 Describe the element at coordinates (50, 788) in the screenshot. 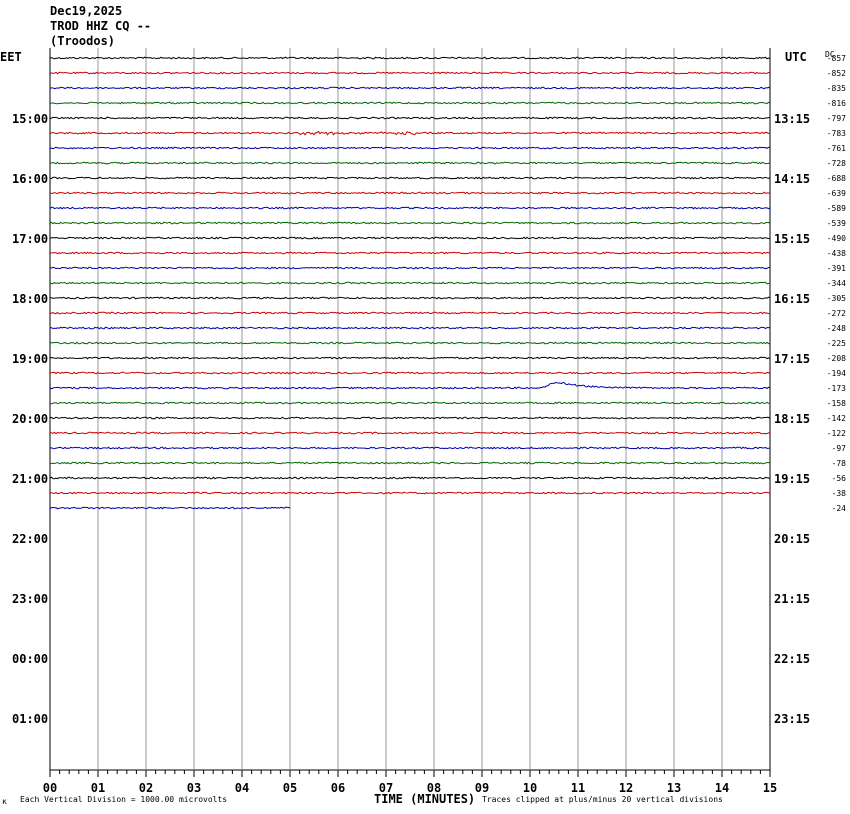

I see `x-tick-label: 00` at that location.